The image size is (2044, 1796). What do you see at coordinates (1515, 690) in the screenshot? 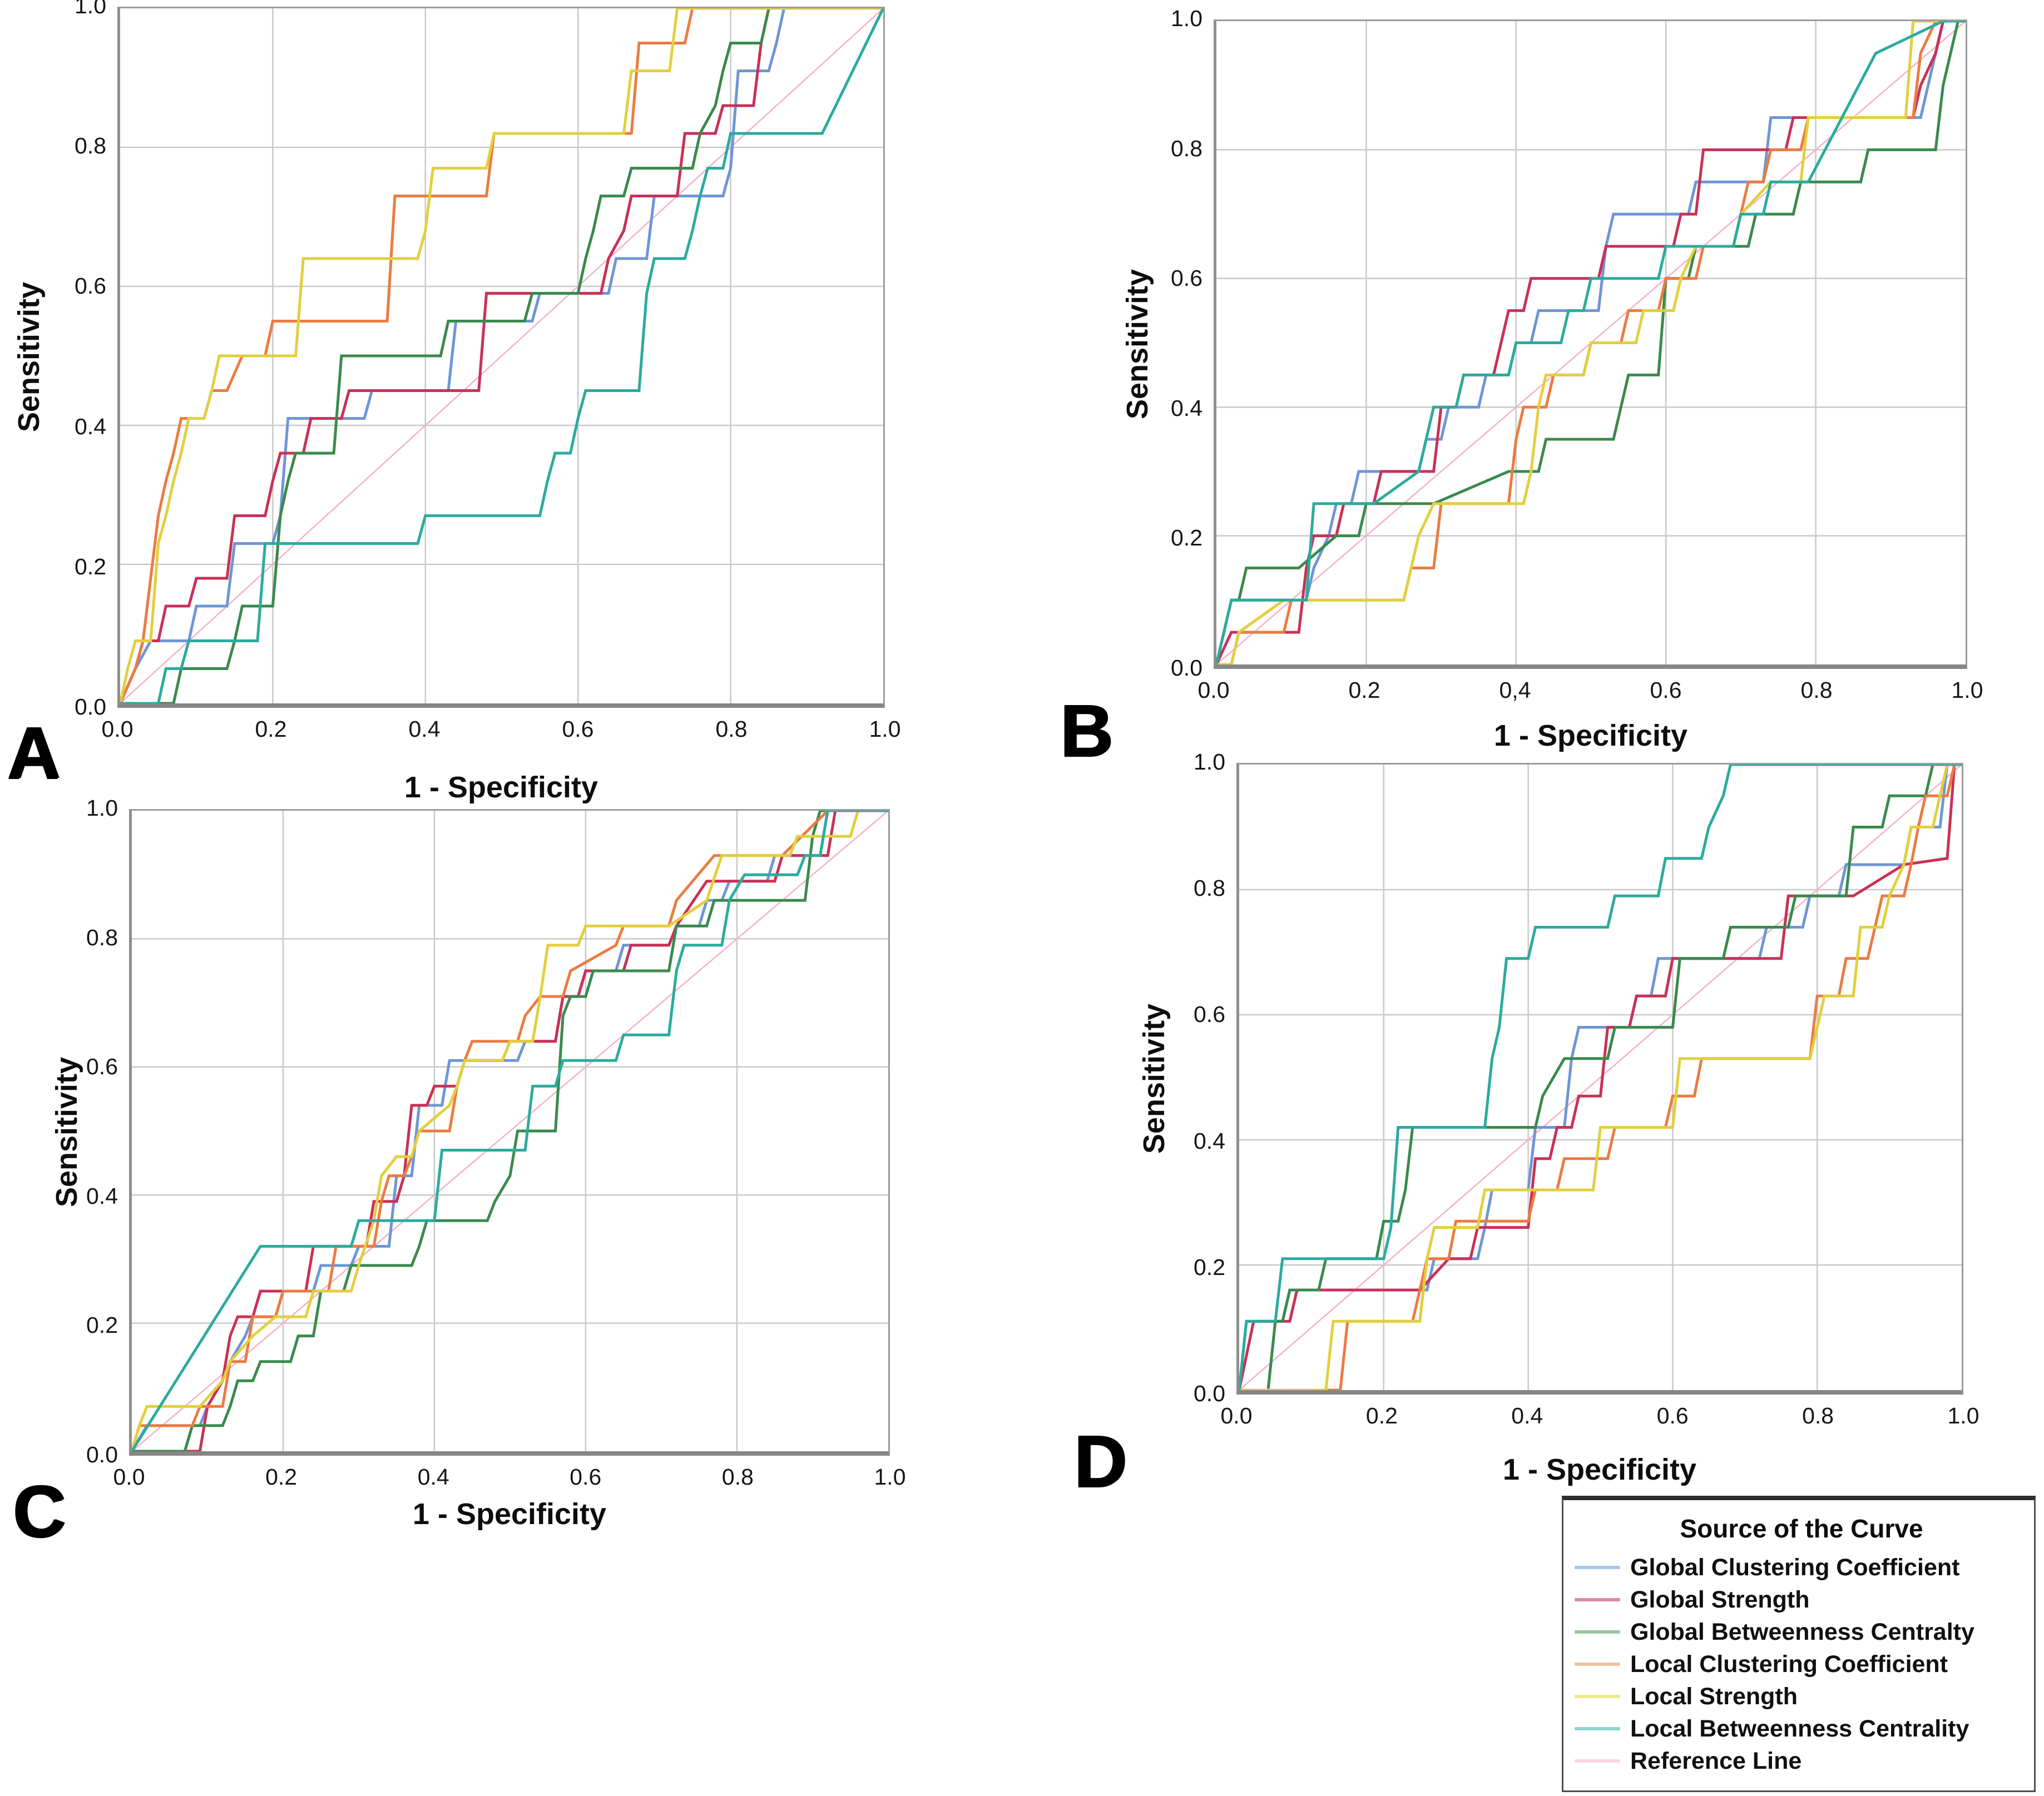
I see `x-tick-label: 0,4` at bounding box center [1515, 690].